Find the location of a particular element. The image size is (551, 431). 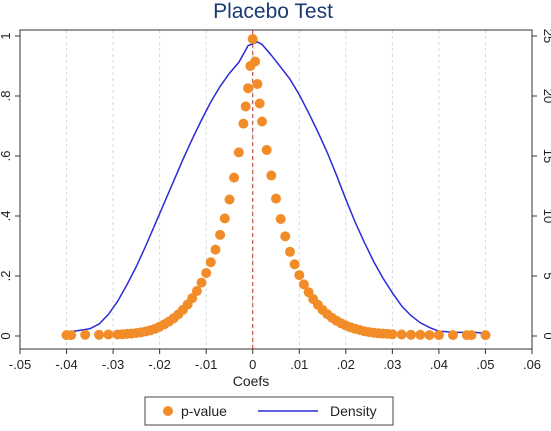

y-left-tick-label: .6 is located at coordinates (6, 156).